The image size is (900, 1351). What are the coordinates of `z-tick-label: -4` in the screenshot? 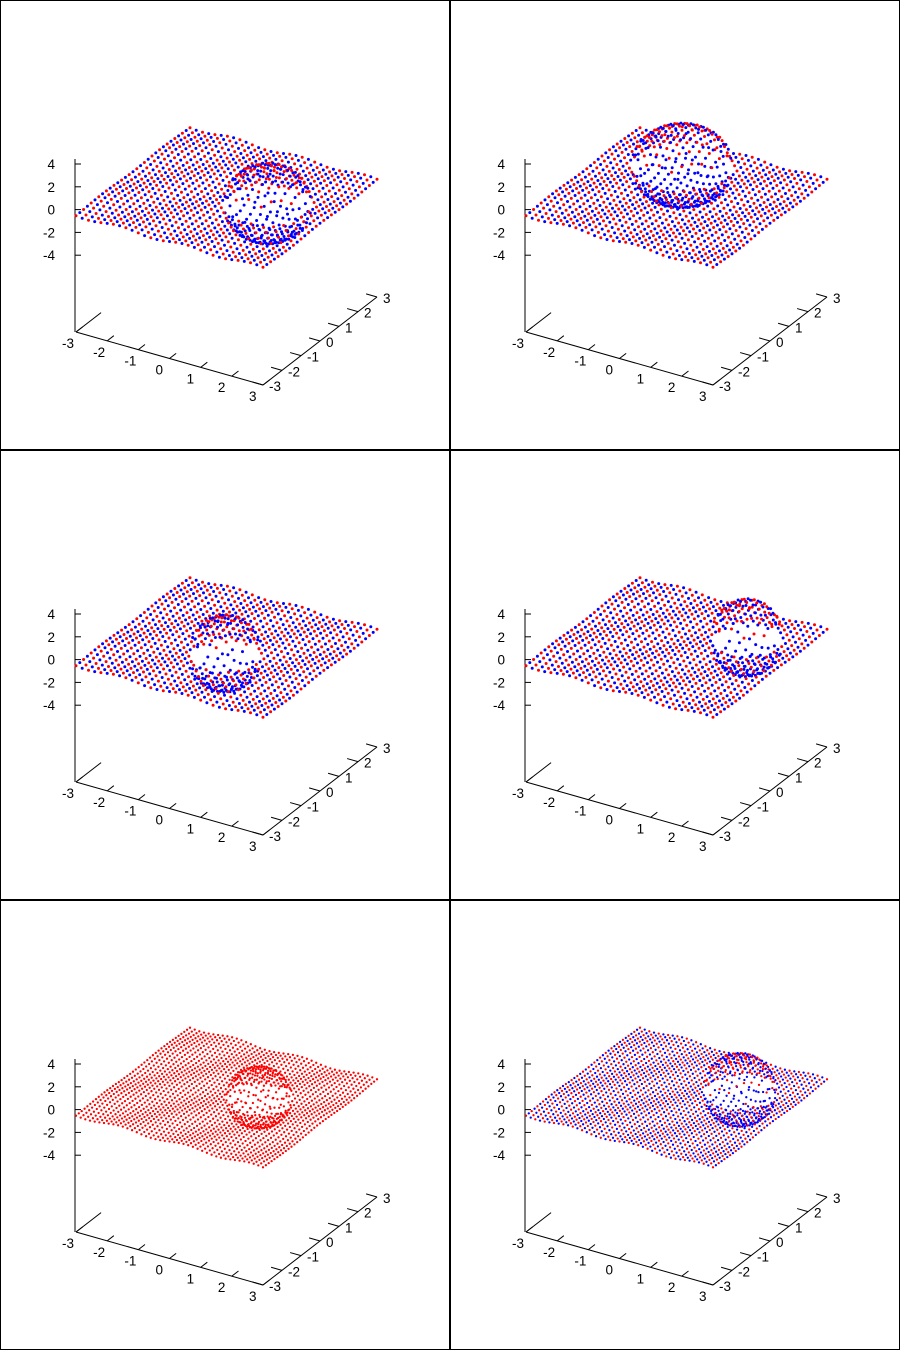 It's located at (49, 705).